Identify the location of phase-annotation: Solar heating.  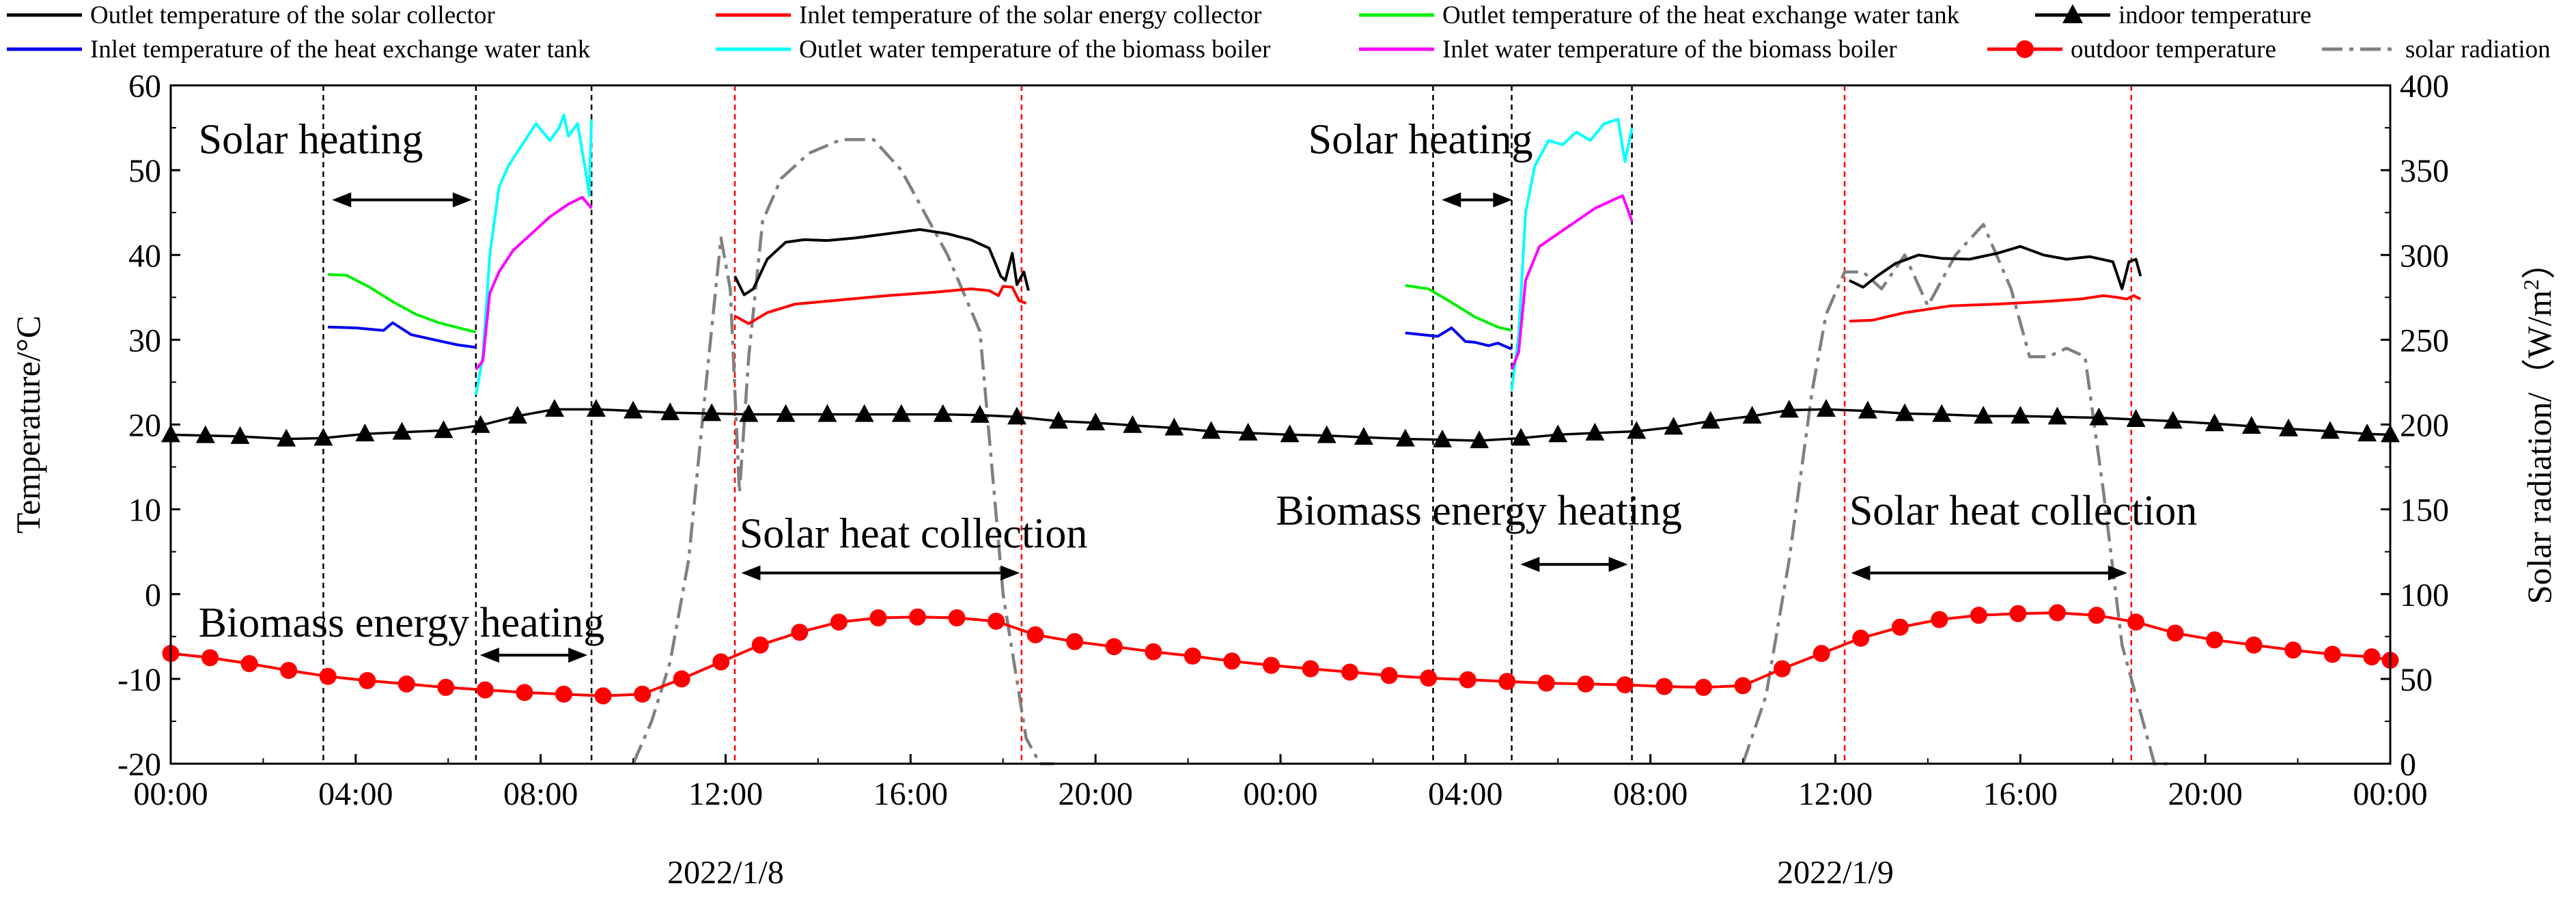
(1420, 139).